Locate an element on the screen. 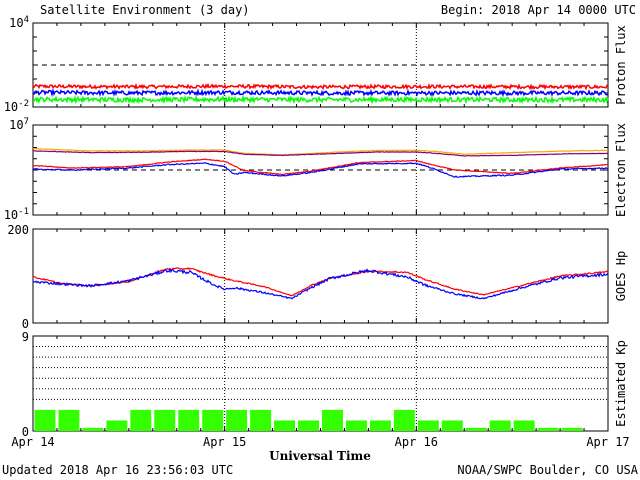 The image size is (640, 480). x-tick-label: Apr 14 is located at coordinates (32, 442).